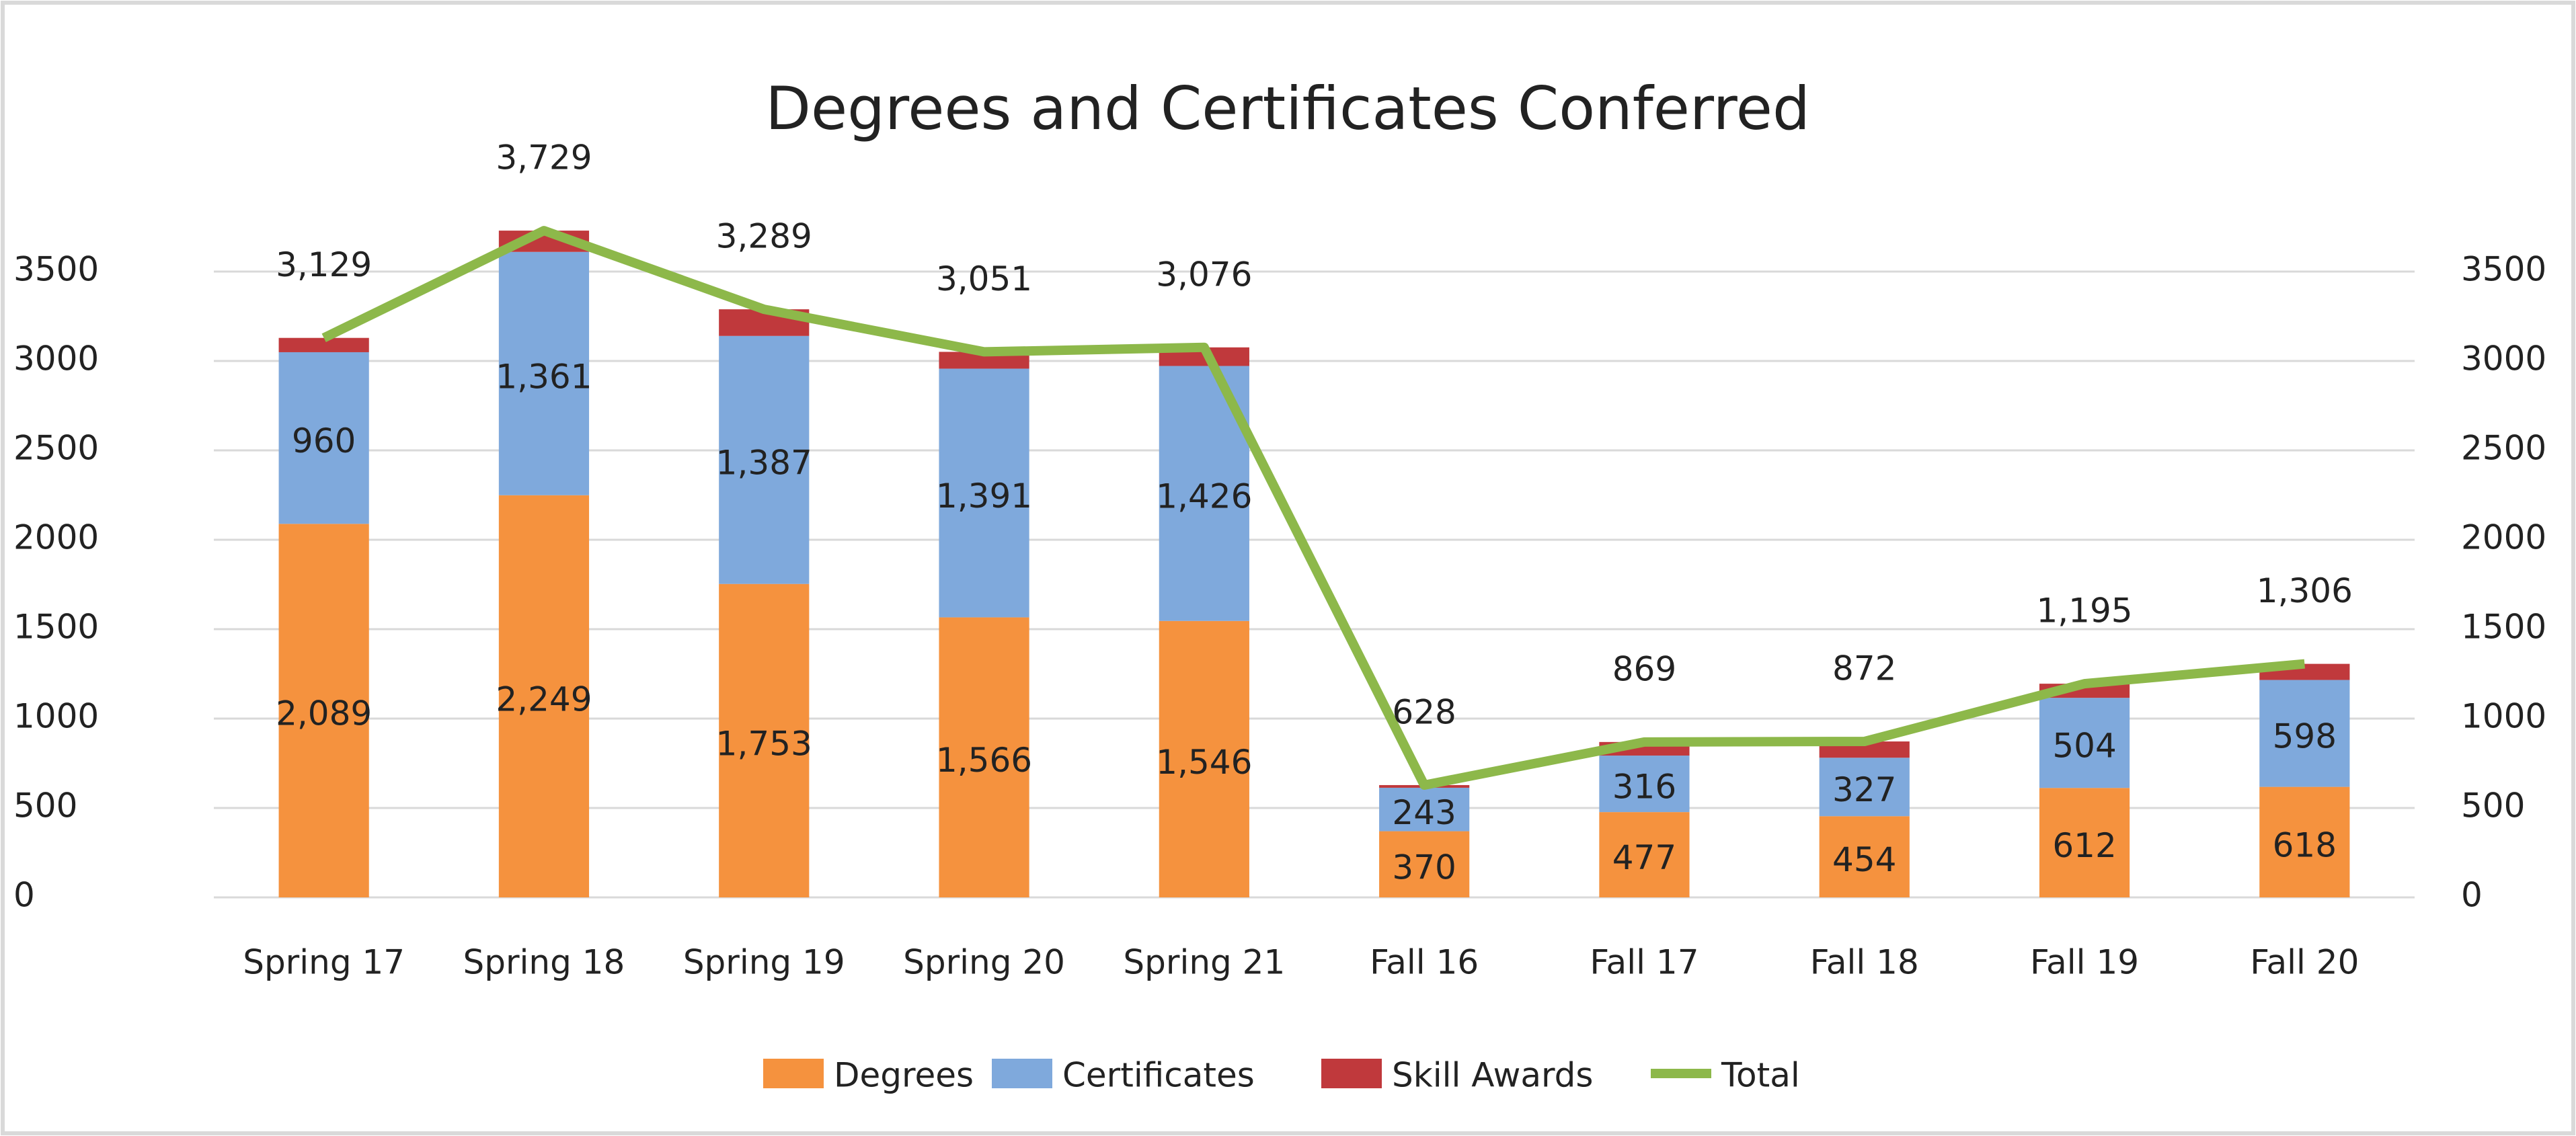 This screenshot has height=1136, width=2576. What do you see at coordinates (56, 627) in the screenshot?
I see `y-tick-label: 1500` at bounding box center [56, 627].